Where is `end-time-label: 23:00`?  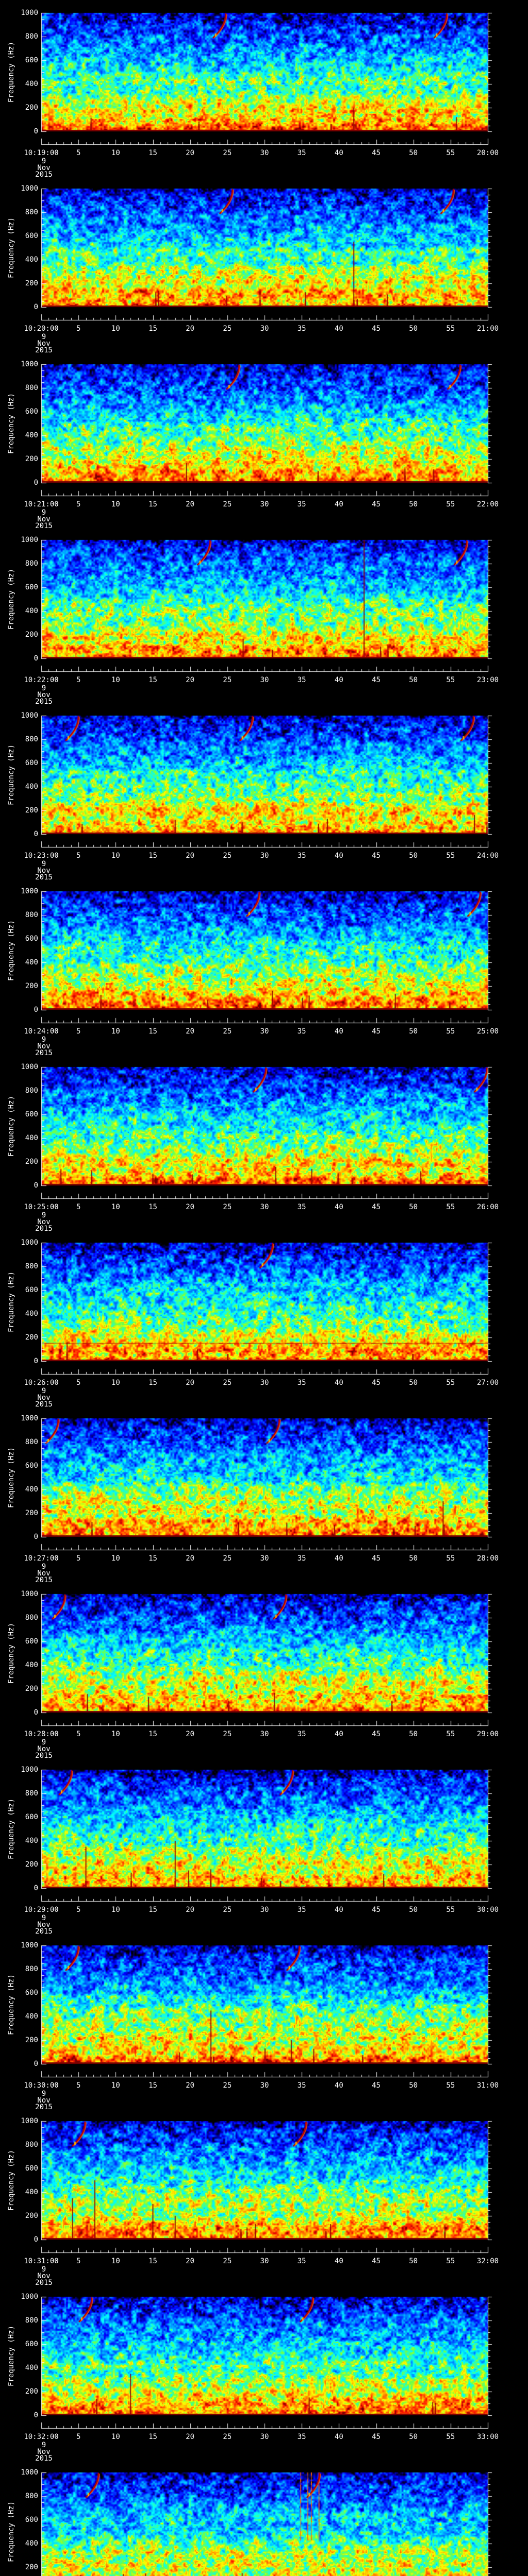
end-time-label: 23:00 is located at coordinates (487, 680).